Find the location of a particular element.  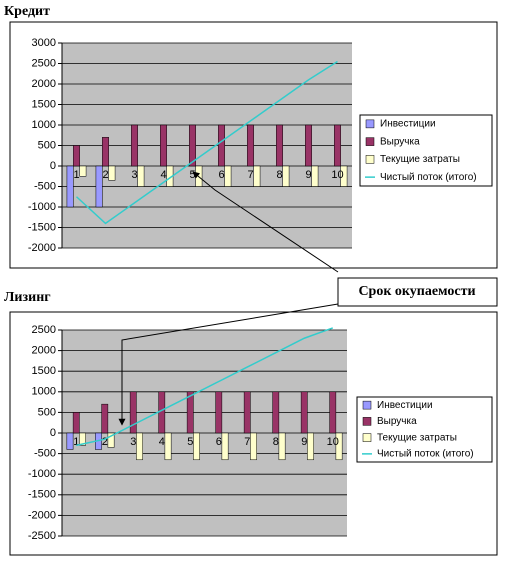

legend-box is located at coordinates (426, 150).